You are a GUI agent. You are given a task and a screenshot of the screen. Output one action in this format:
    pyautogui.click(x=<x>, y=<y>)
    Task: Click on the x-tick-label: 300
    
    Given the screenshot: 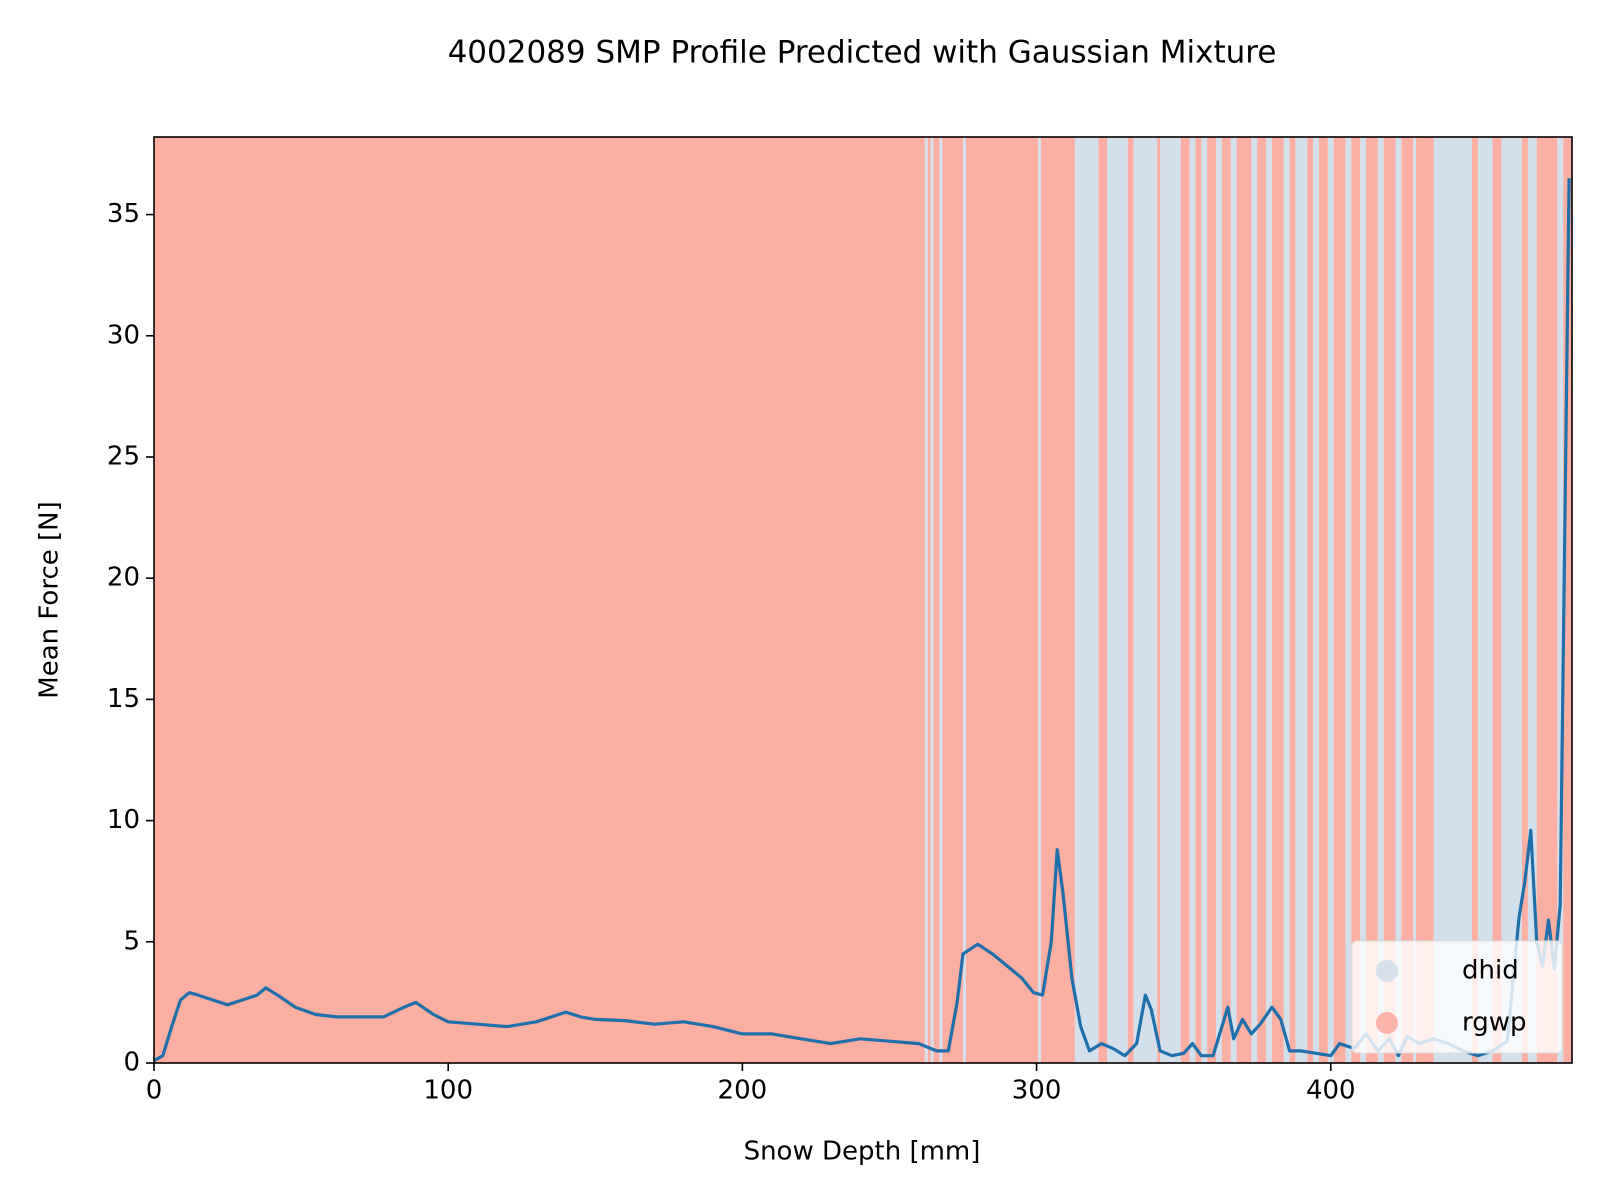 What is the action you would take?
    pyautogui.click(x=1037, y=1091)
    